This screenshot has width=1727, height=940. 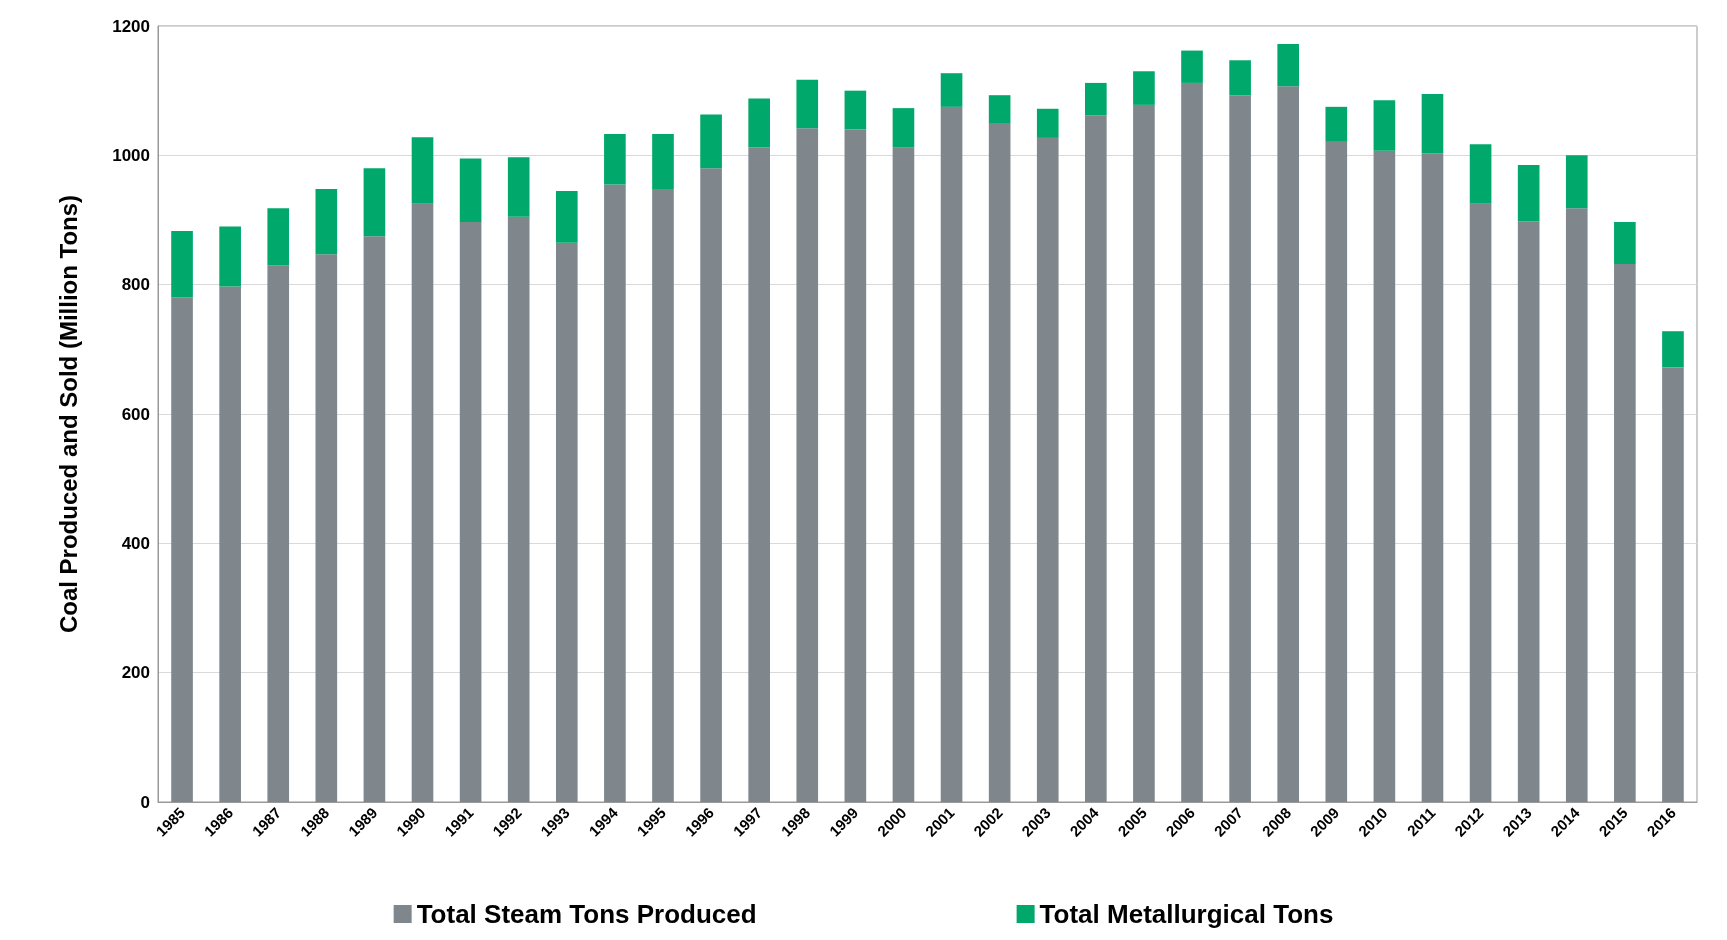 What do you see at coordinates (135, 673) in the screenshot?
I see `y-tick-label: 200` at bounding box center [135, 673].